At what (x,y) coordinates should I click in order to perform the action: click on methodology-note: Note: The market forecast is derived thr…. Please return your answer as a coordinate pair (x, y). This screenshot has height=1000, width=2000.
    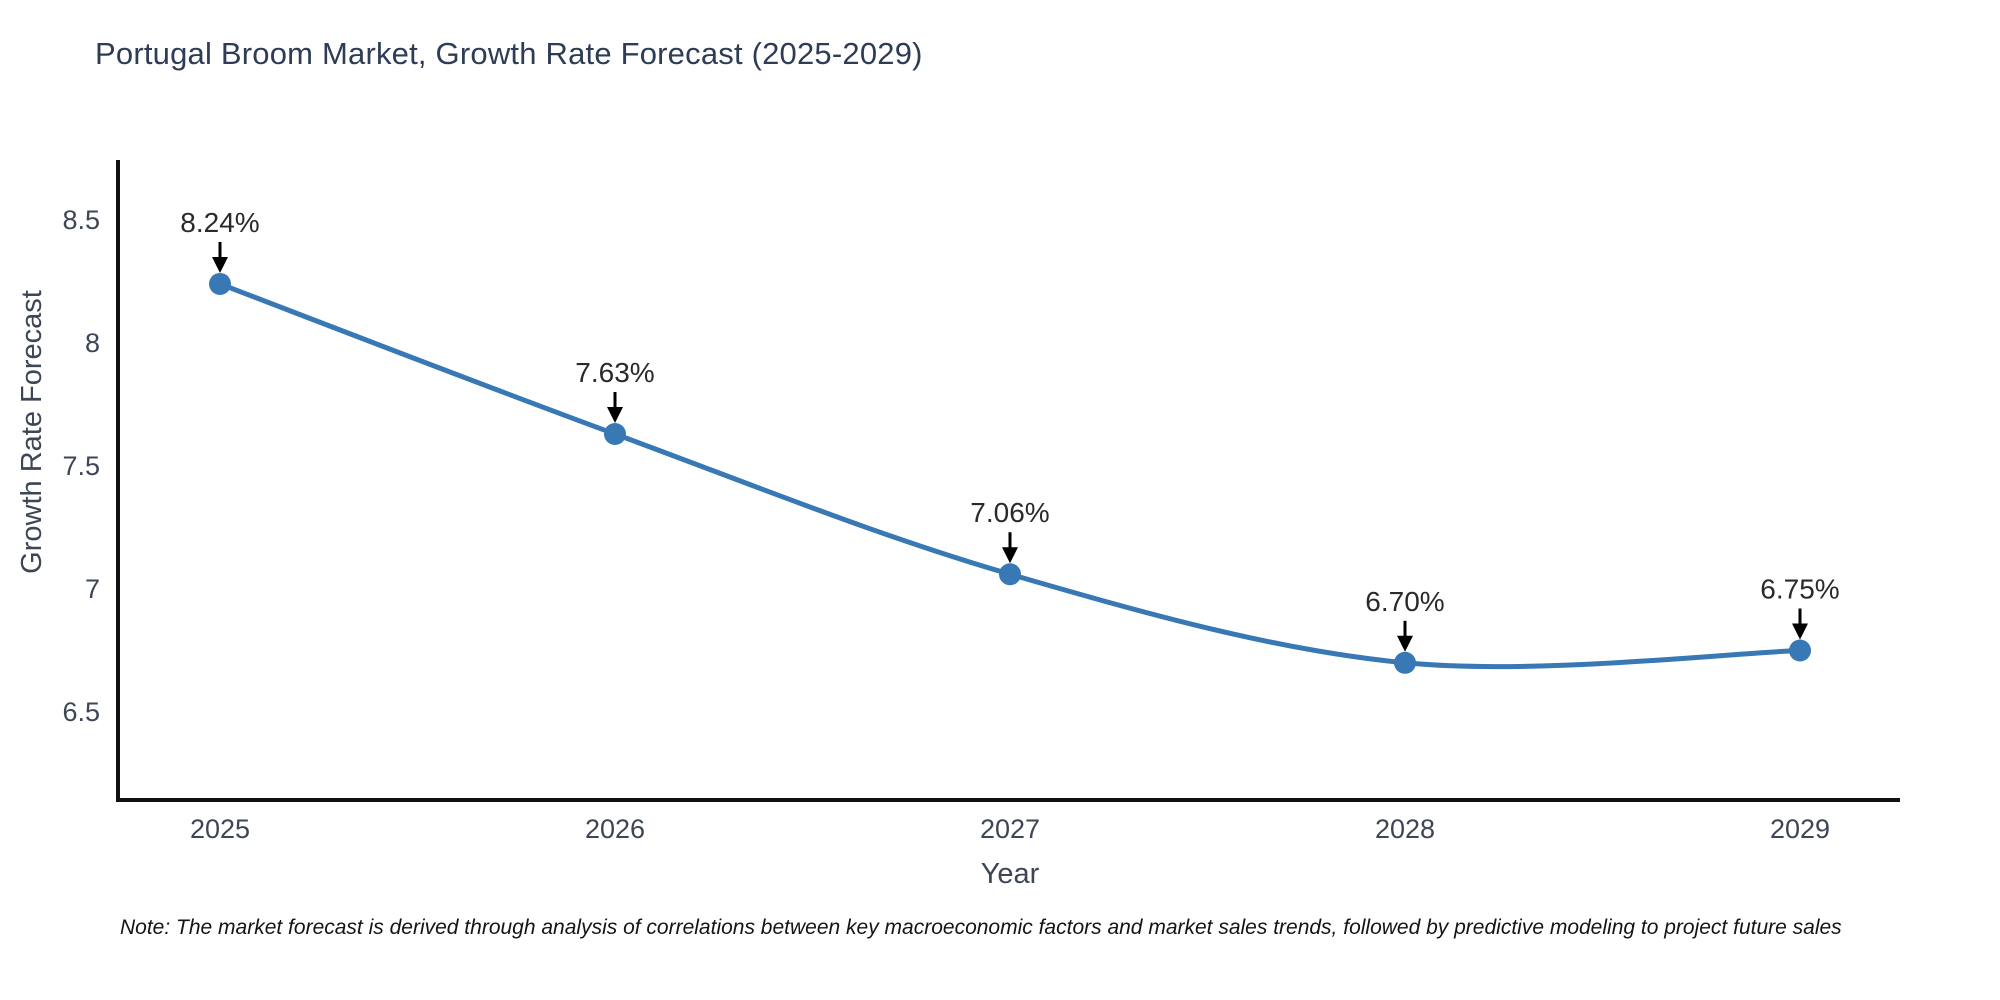
    Looking at the image, I should click on (981, 927).